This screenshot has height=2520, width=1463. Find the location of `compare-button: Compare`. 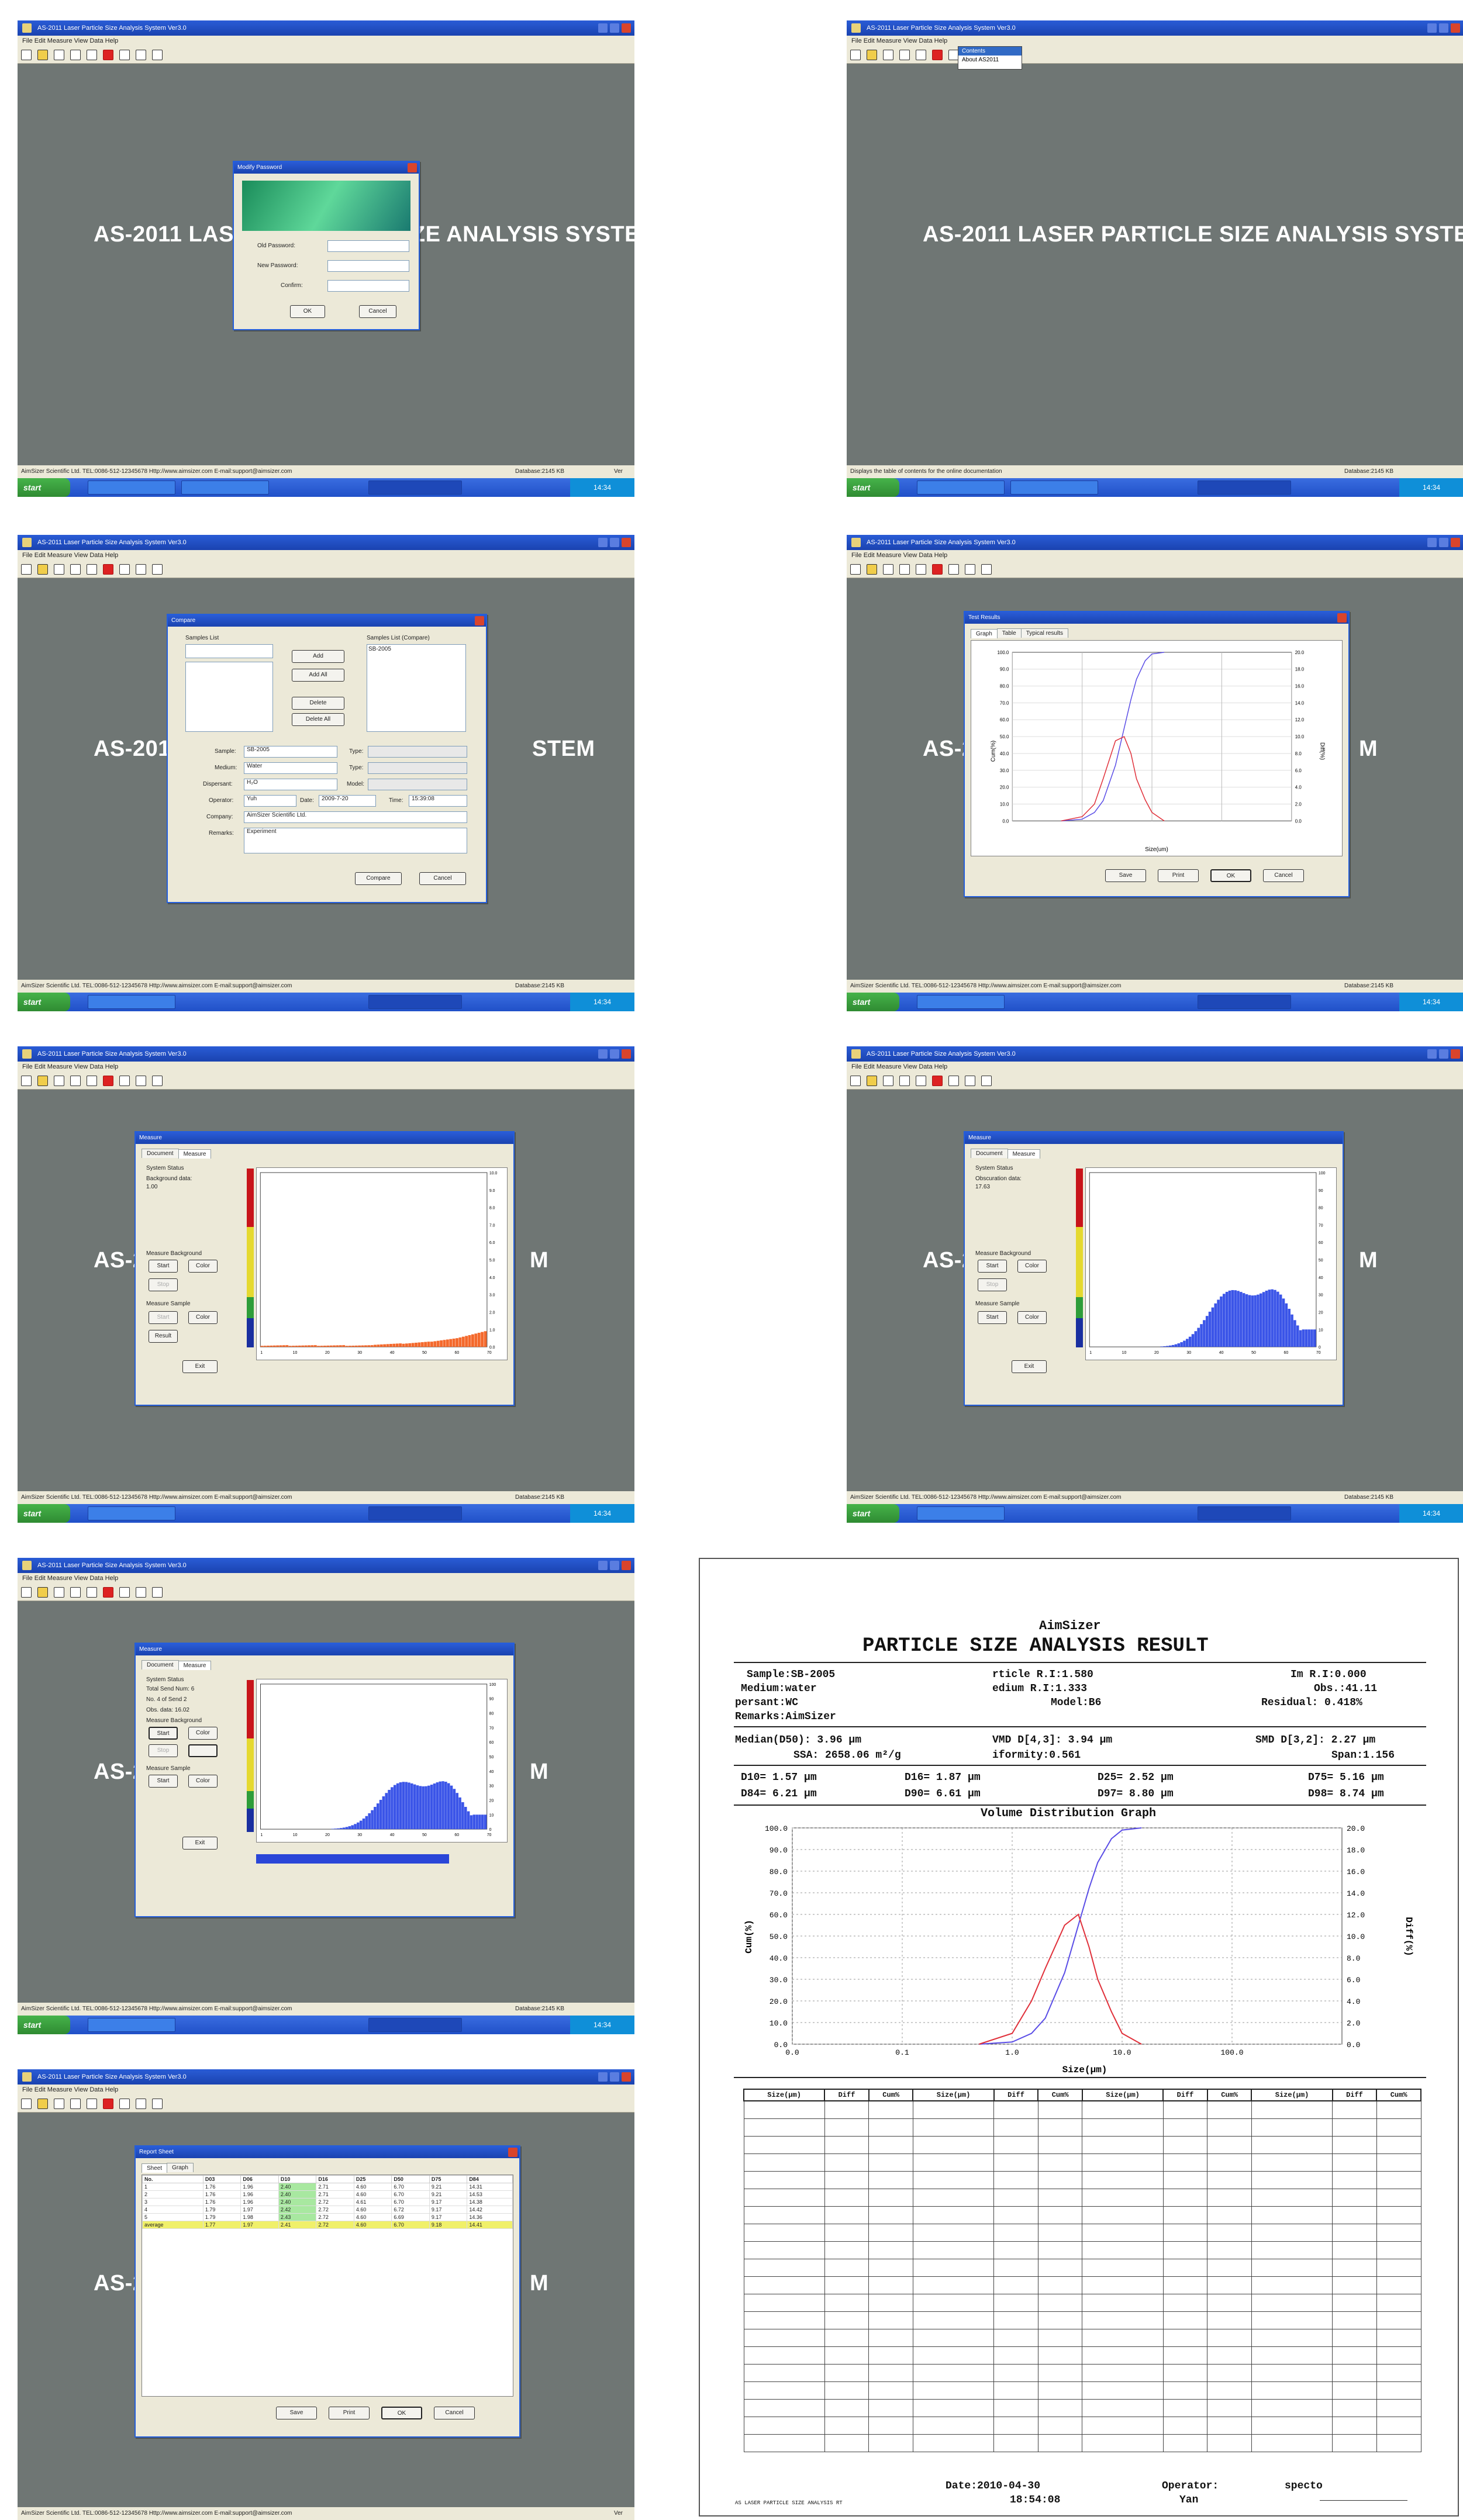

compare-button: Compare is located at coordinates (378, 878).